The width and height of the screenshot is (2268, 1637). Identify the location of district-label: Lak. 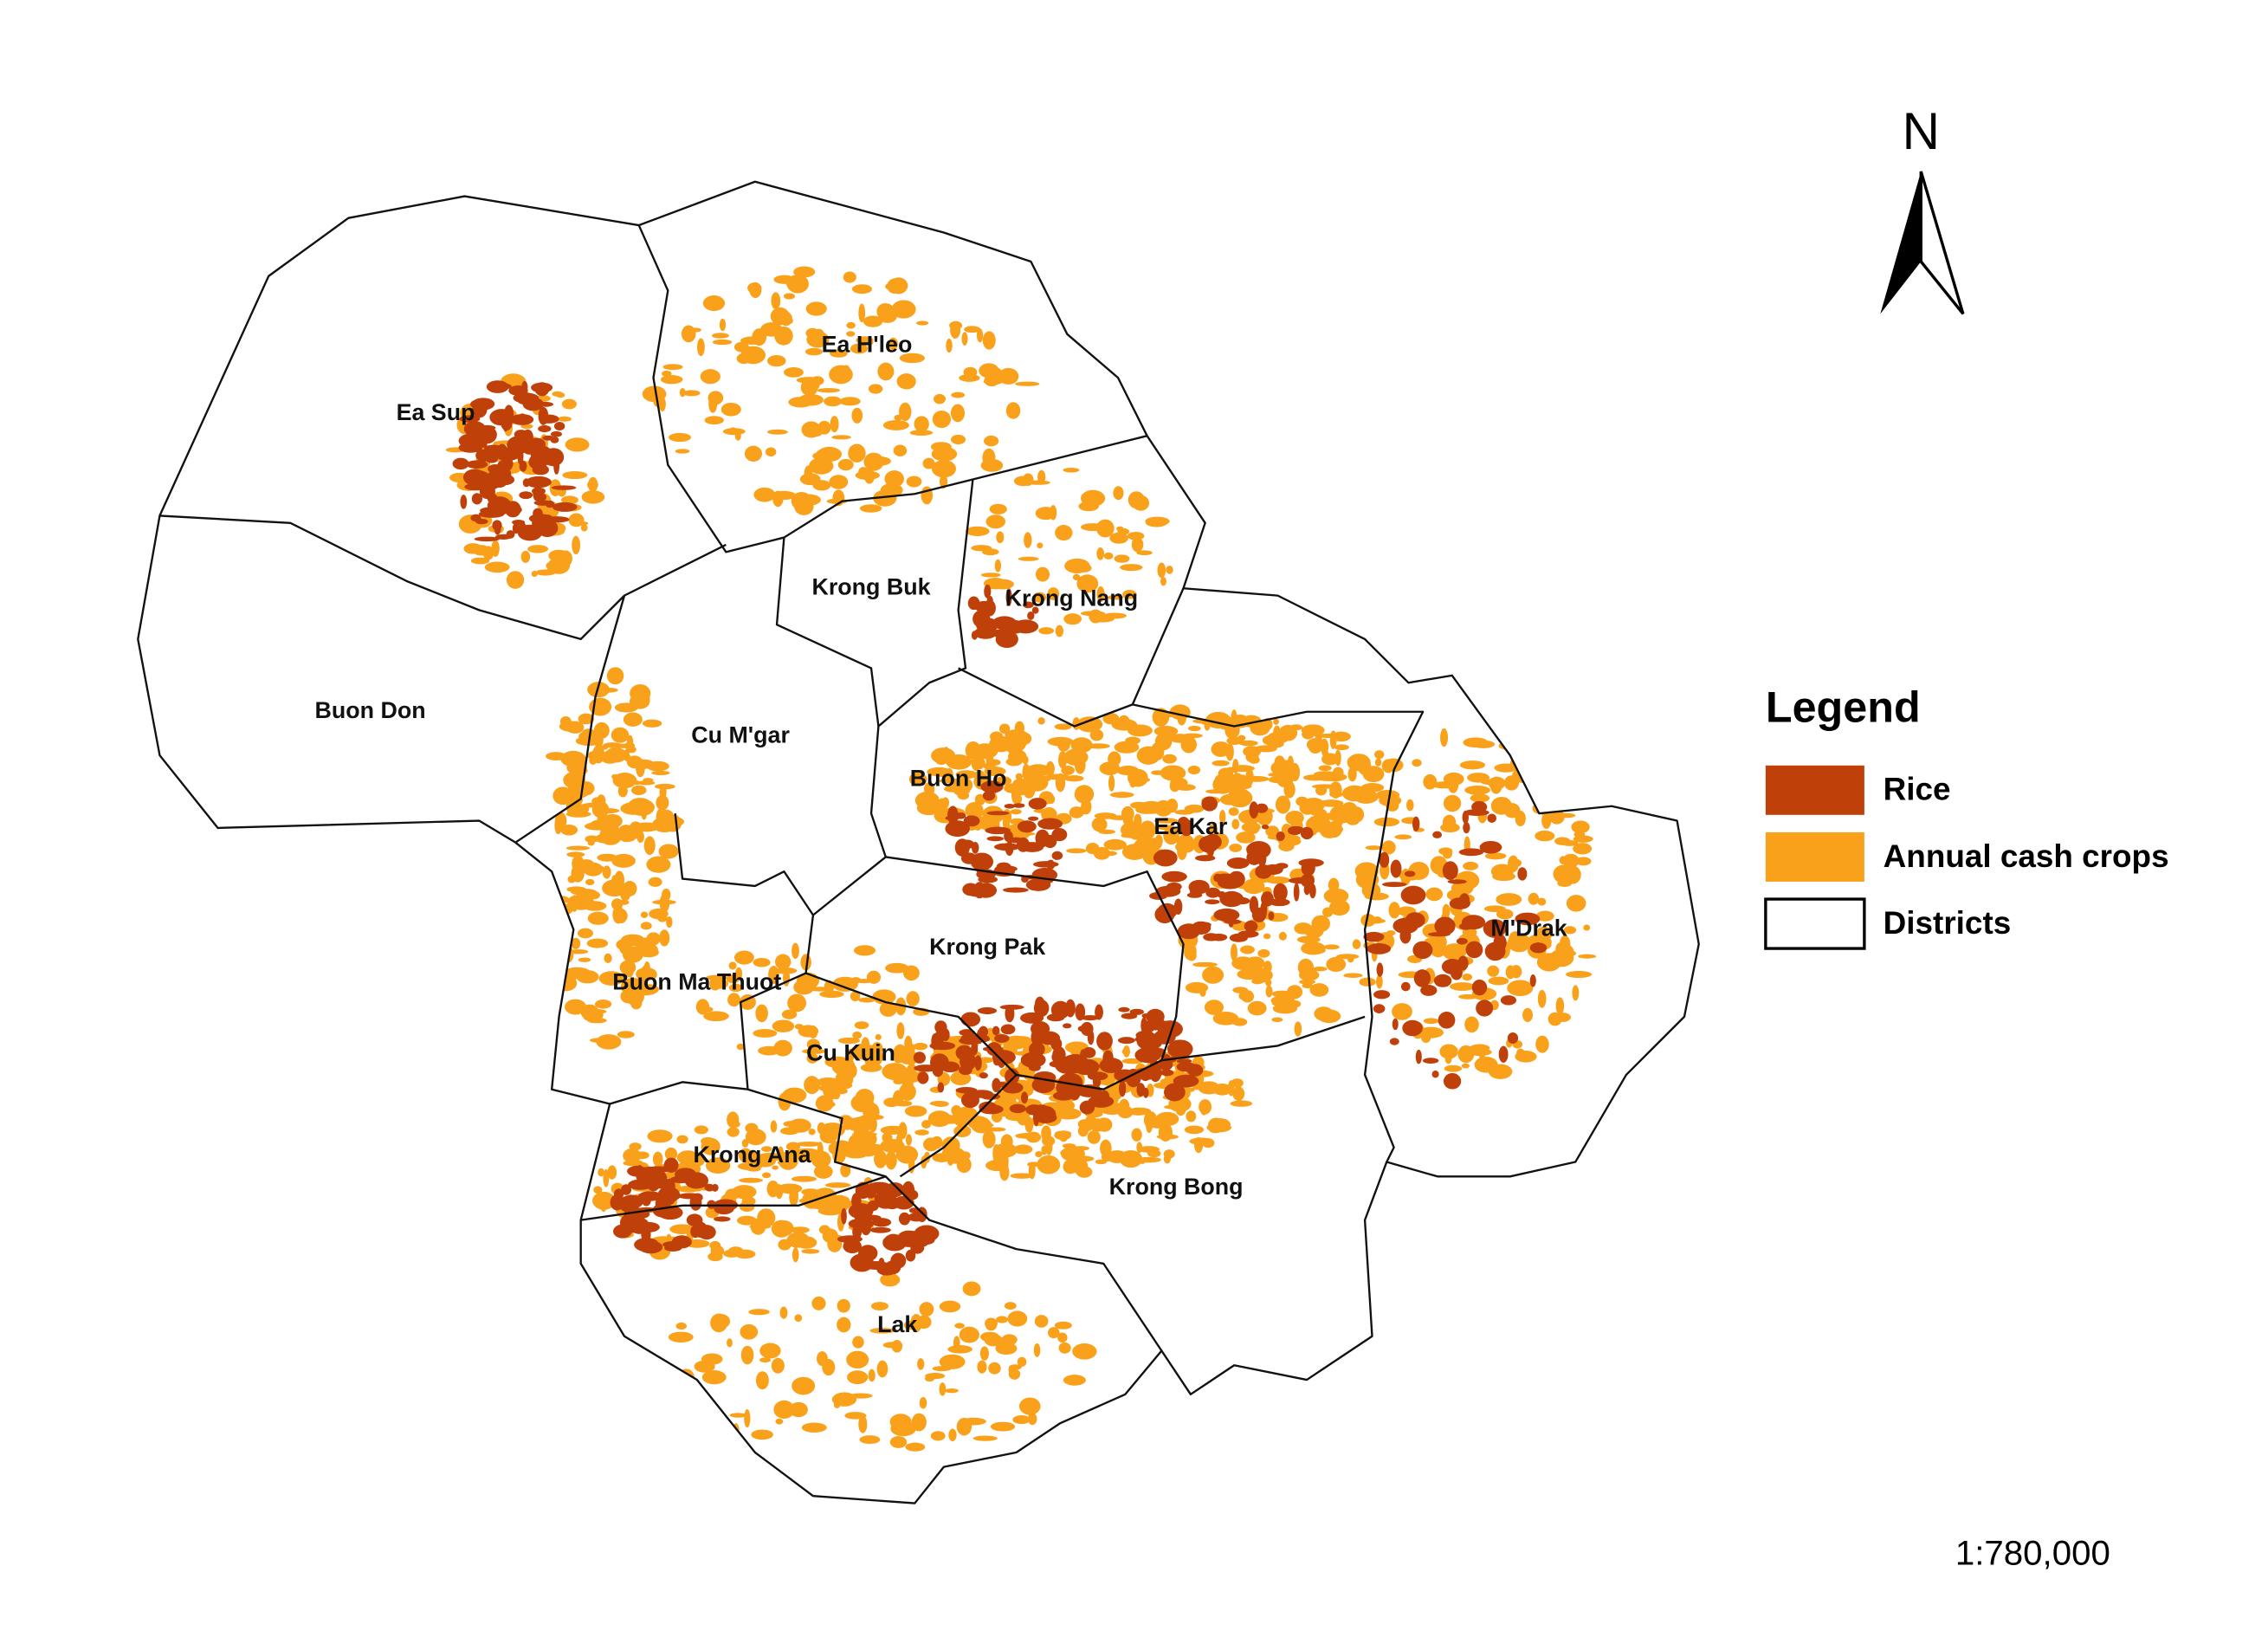
(897, 1324).